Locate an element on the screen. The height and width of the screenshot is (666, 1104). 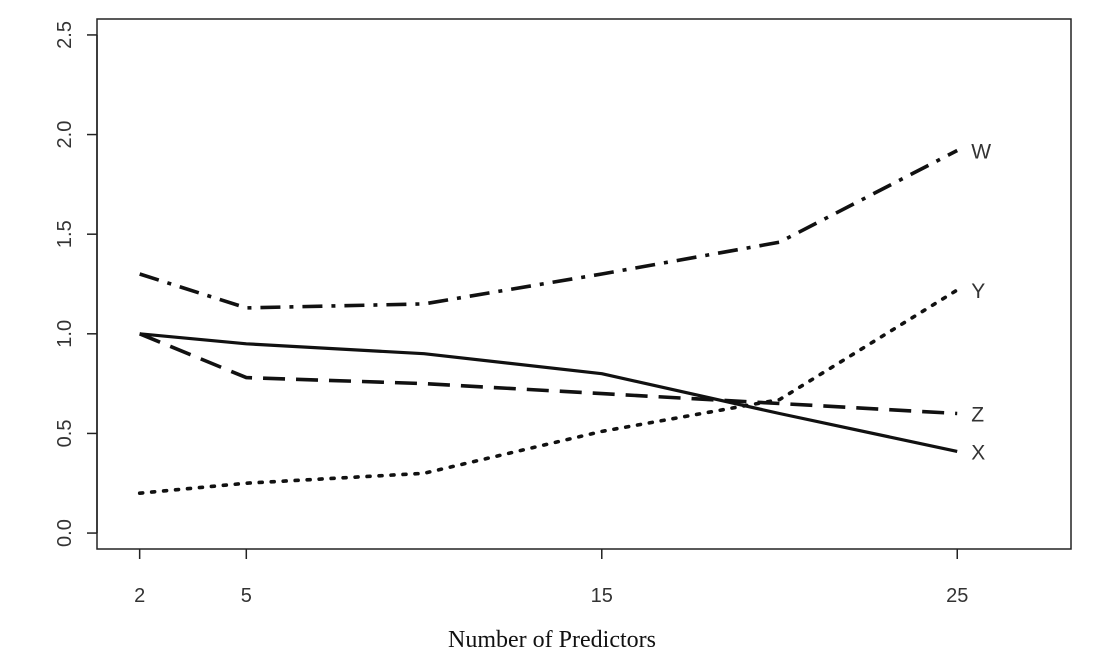
y-tick-label: 0.5 is located at coordinates (65, 434).